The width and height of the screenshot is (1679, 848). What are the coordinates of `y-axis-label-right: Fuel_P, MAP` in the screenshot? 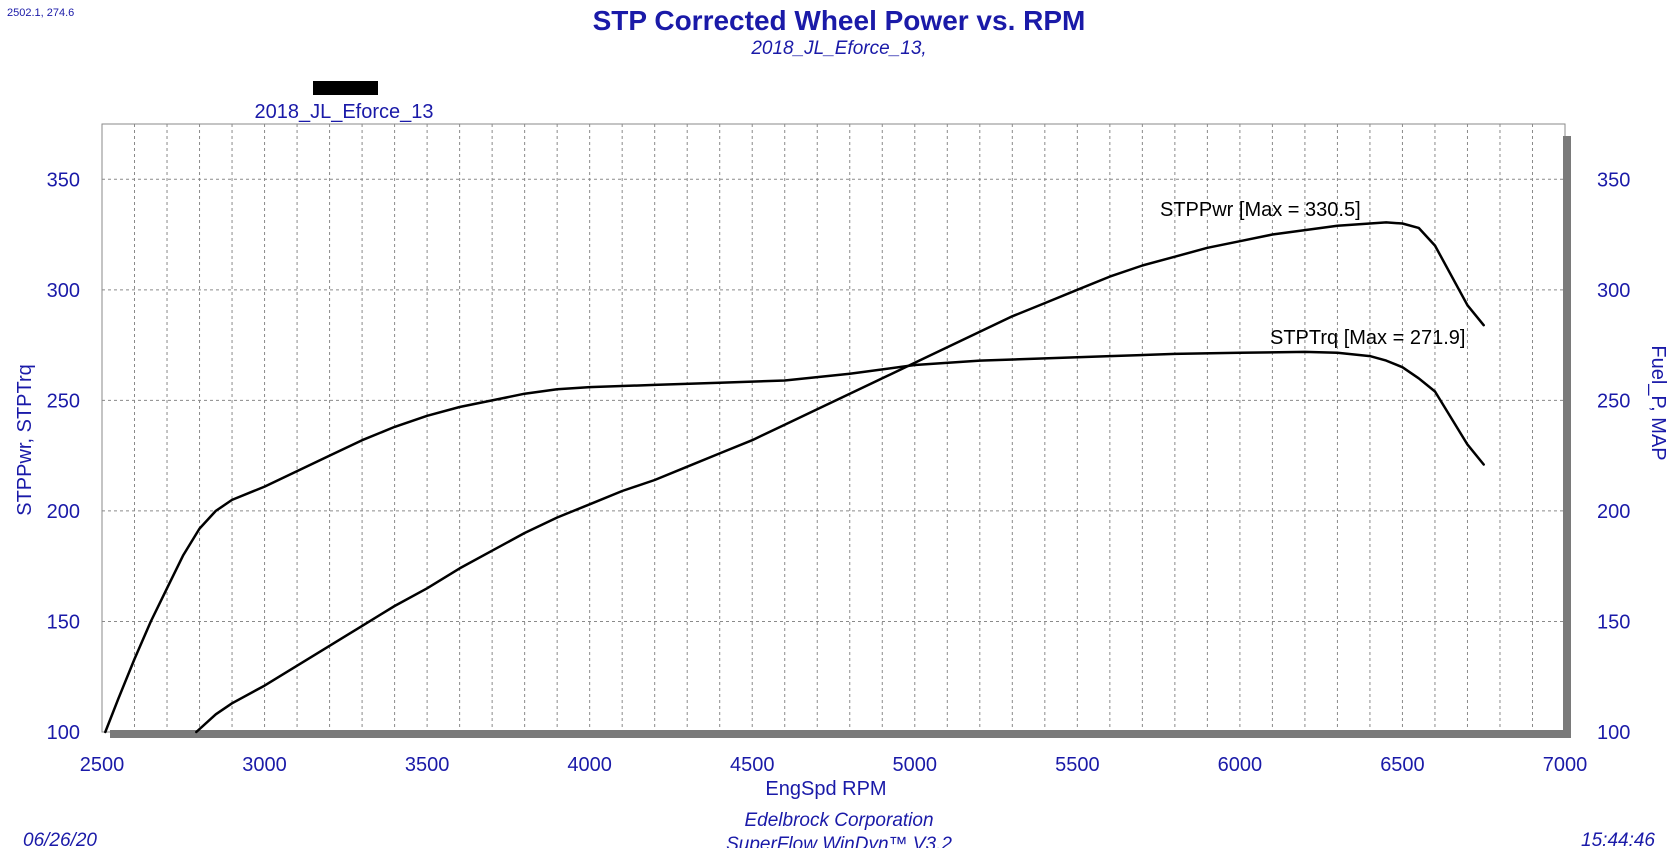 It's located at (1658, 402).